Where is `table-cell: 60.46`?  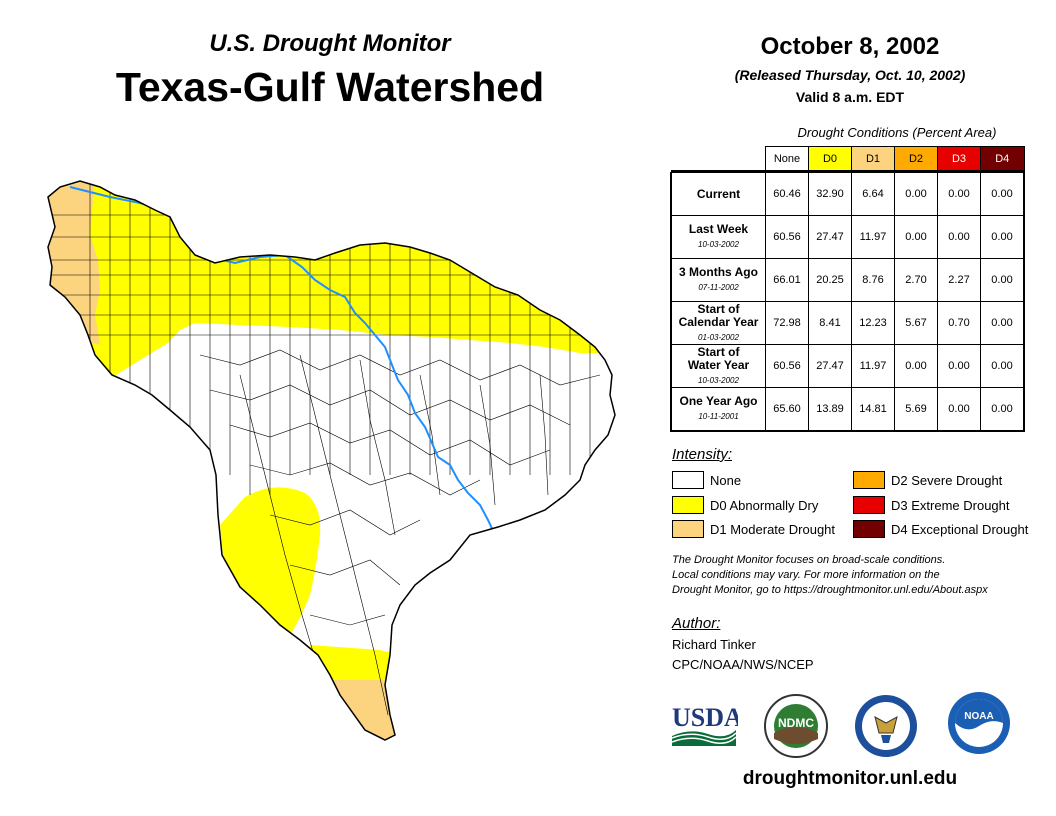 table-cell: 60.46 is located at coordinates (787, 194).